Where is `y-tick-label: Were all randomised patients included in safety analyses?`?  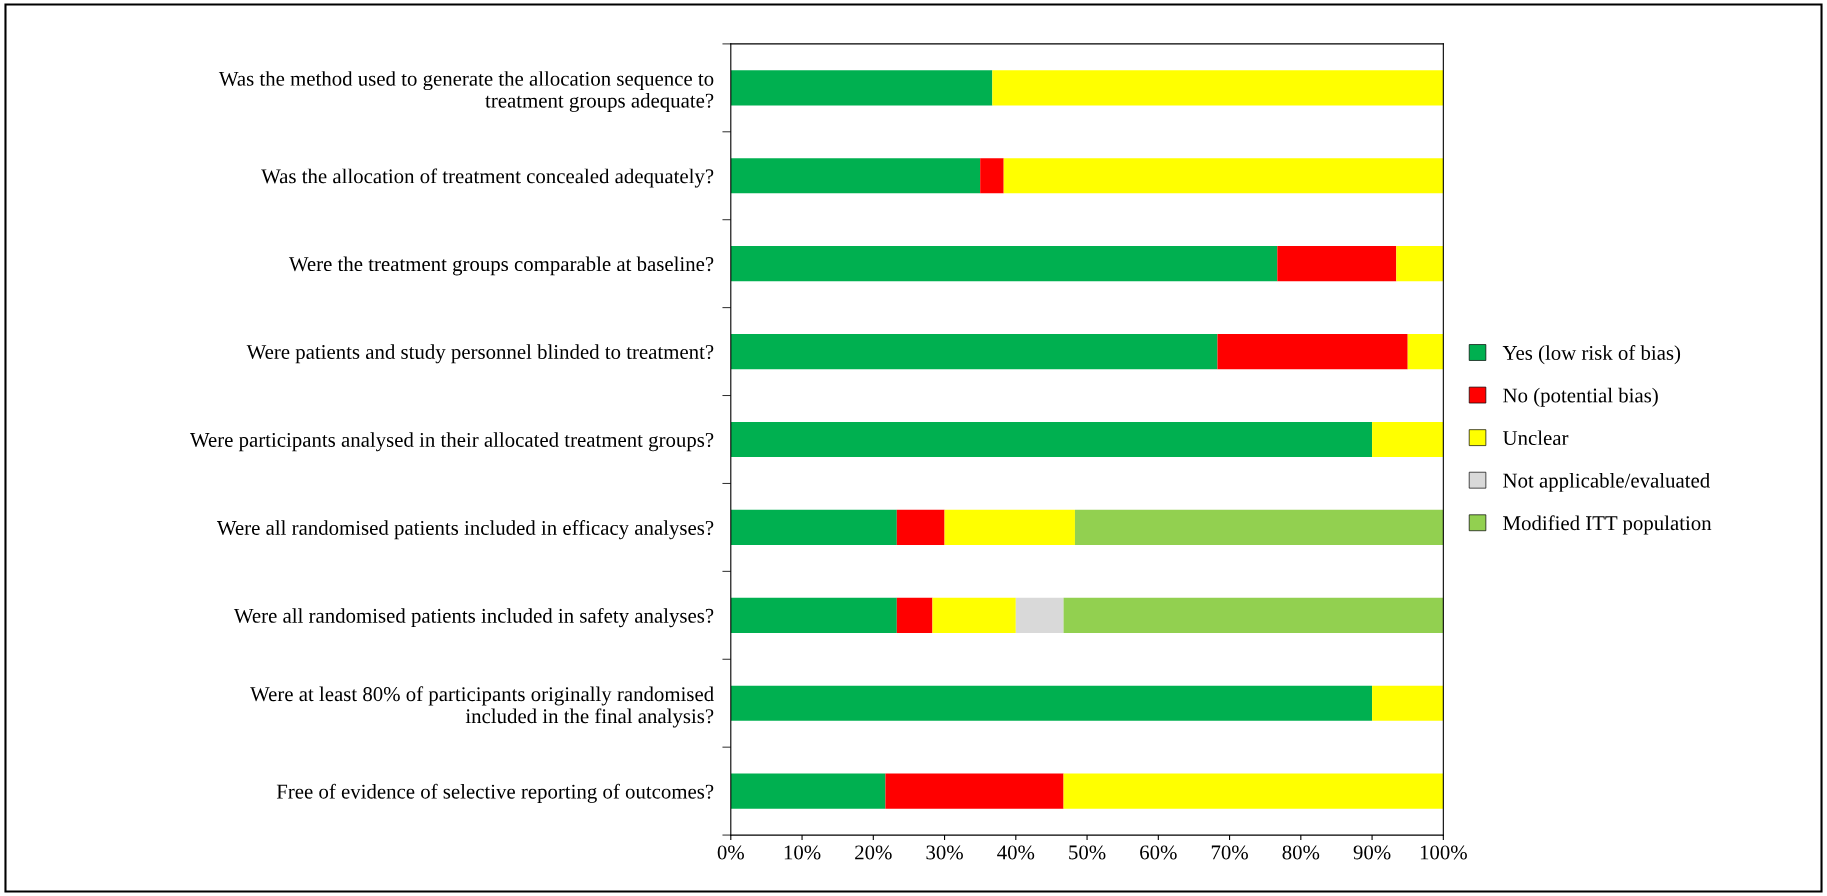 y-tick-label: Were all randomised patients included in safety analyses? is located at coordinates (473, 617).